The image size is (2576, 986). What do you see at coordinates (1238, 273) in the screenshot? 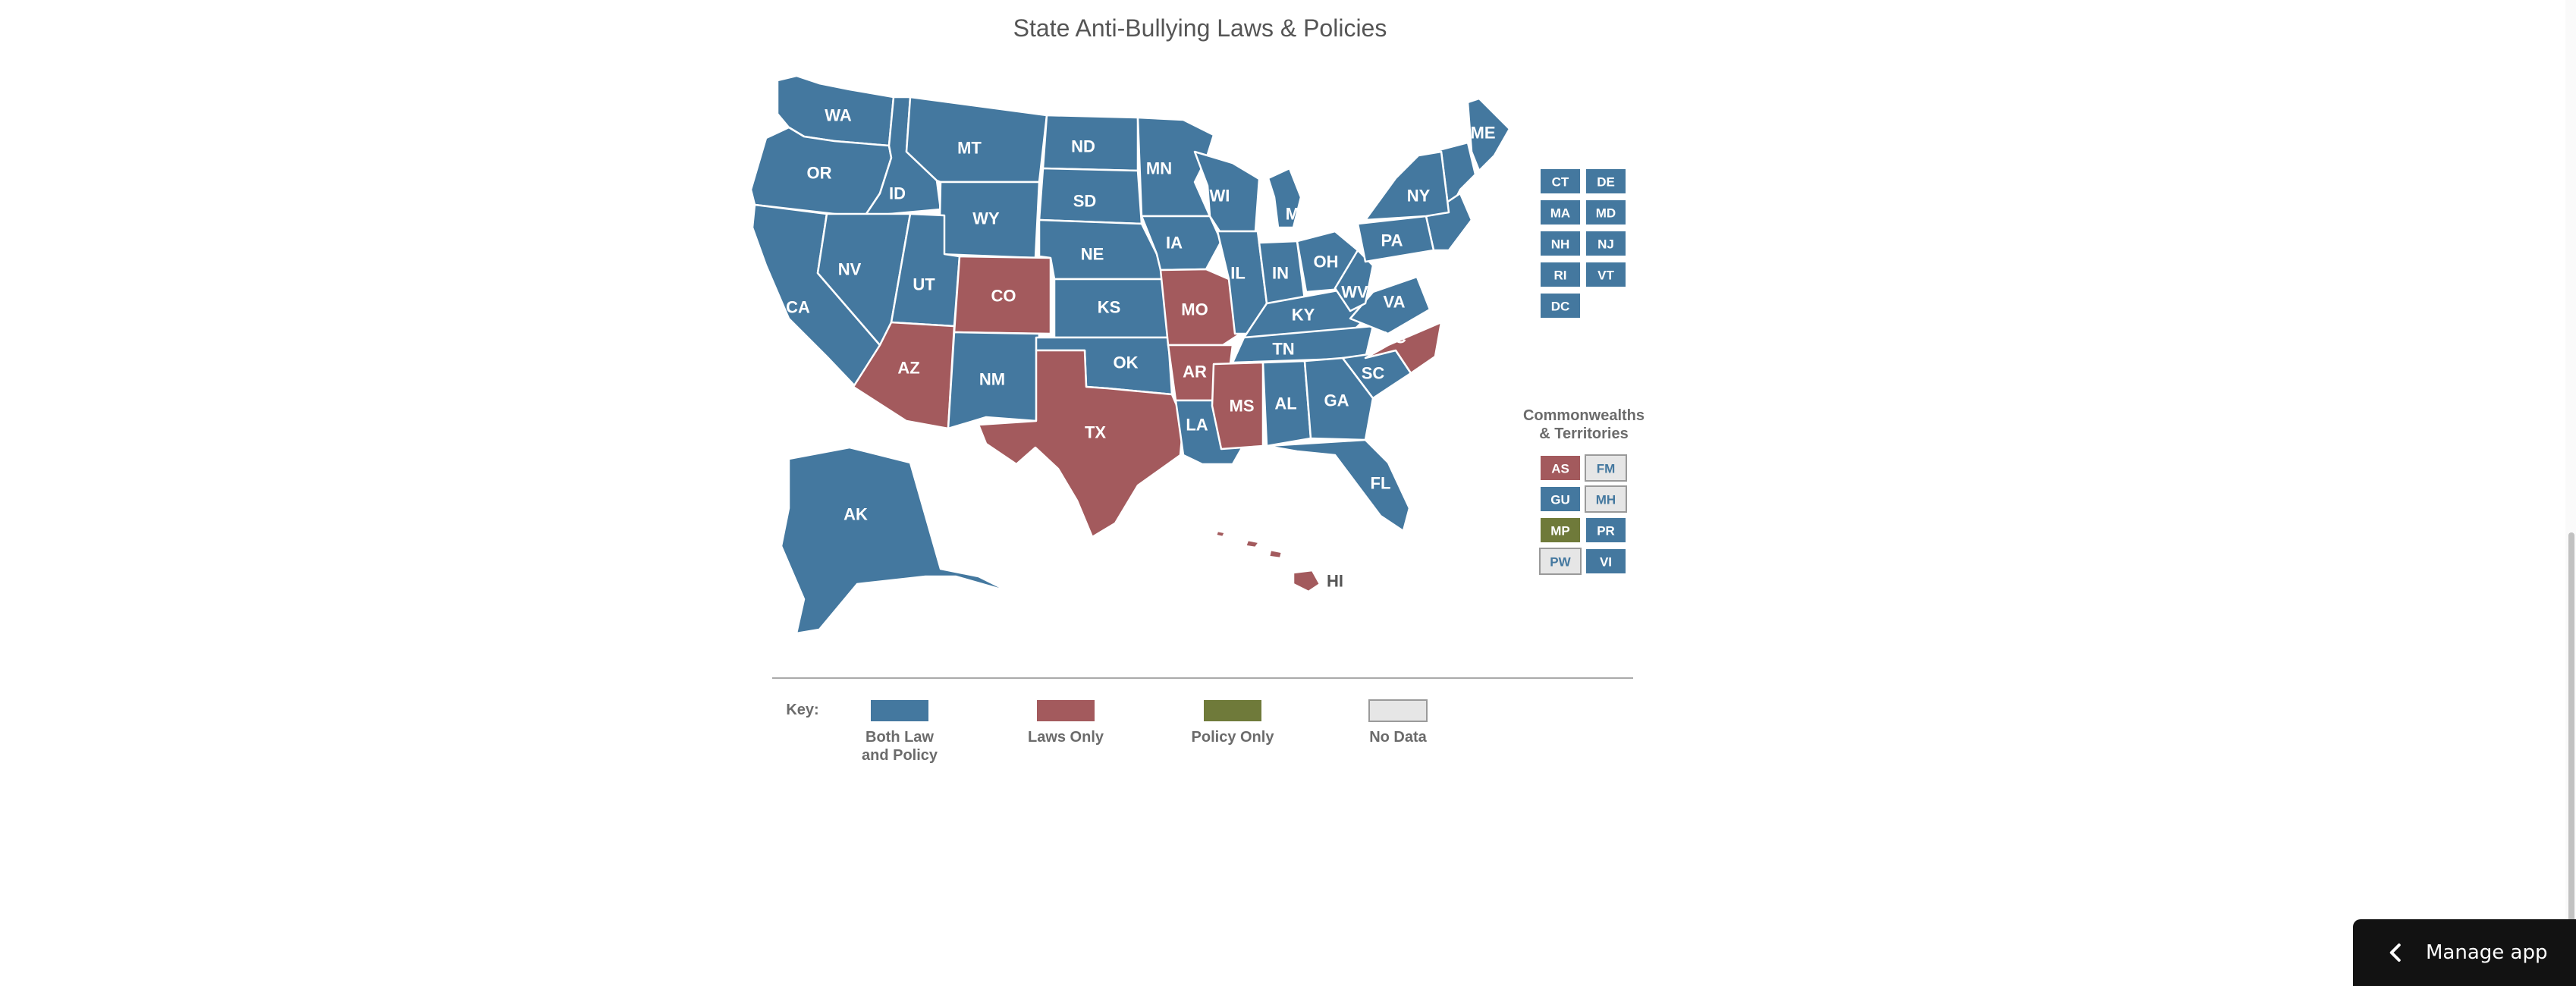
I see `state-label-il: IL` at bounding box center [1238, 273].